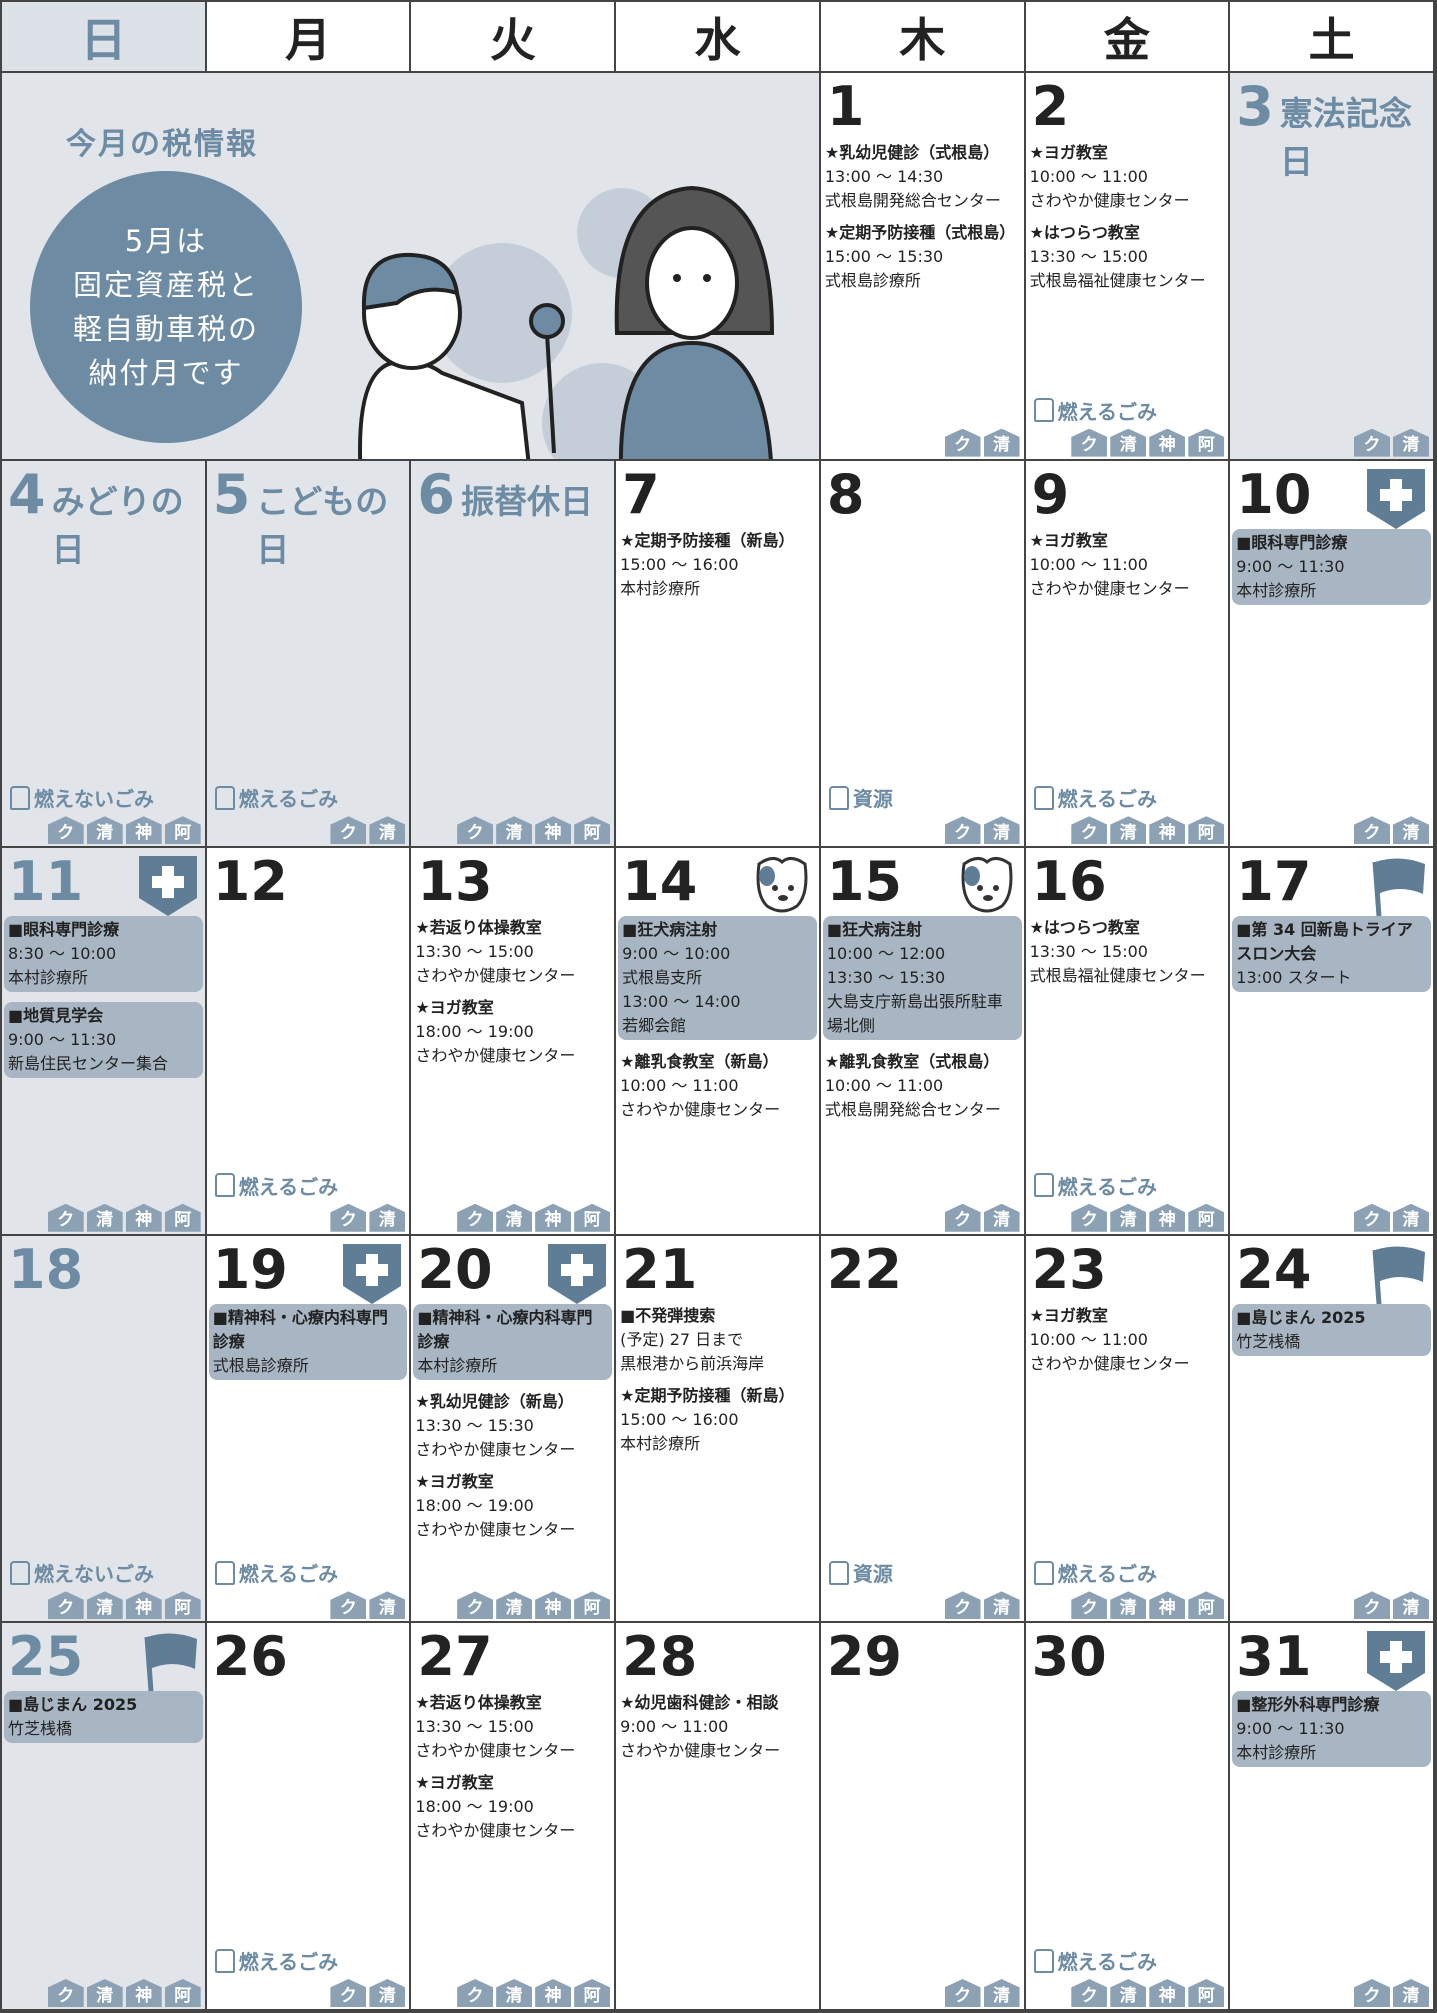 The image size is (1437, 2013). What do you see at coordinates (864, 882) in the screenshot?
I see `date: 15` at bounding box center [864, 882].